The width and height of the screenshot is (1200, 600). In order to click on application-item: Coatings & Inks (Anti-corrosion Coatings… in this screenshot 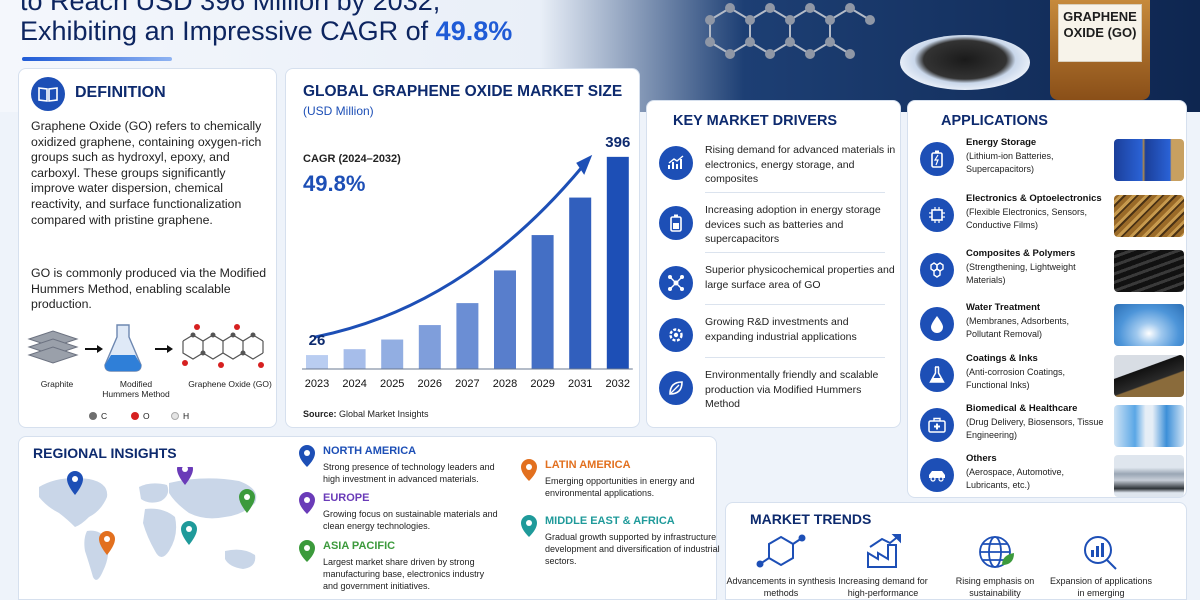, I will do `click(1052, 378)`.